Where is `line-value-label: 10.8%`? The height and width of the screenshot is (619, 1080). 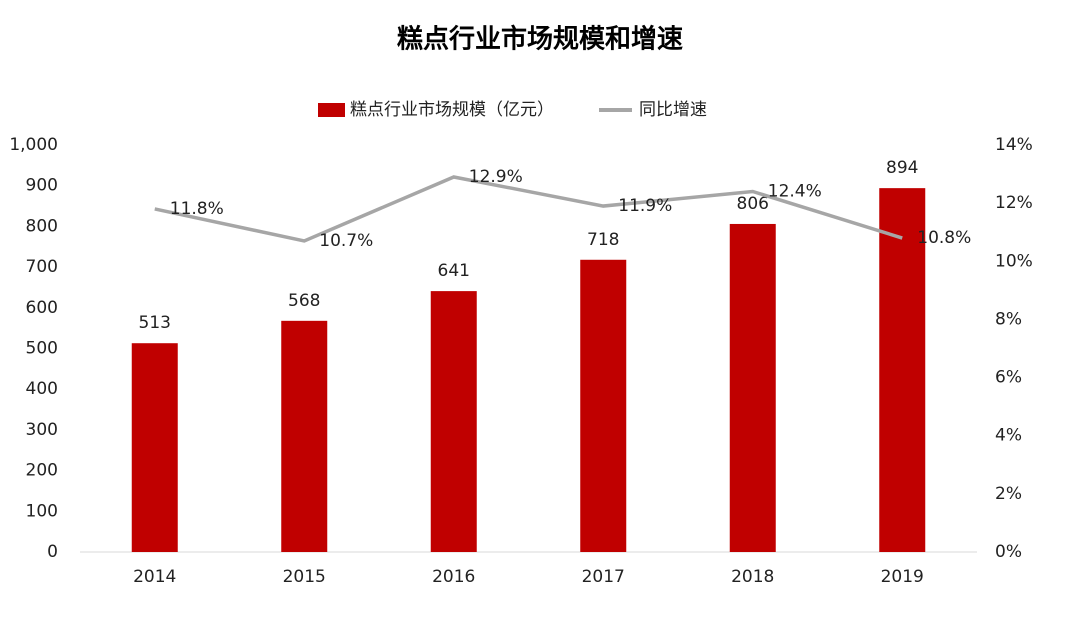 line-value-label: 10.8% is located at coordinates (944, 238).